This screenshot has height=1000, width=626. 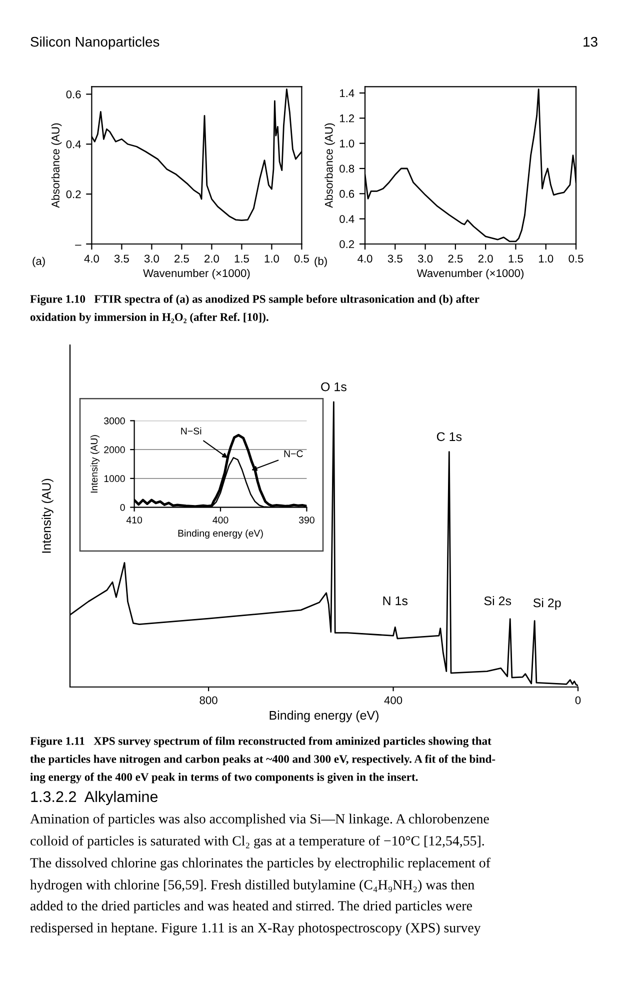 What do you see at coordinates (224, 778) in the screenshot?
I see `text: ing energy of the 400 eV peak in terms of two components is given in the insert.` at bounding box center [224, 778].